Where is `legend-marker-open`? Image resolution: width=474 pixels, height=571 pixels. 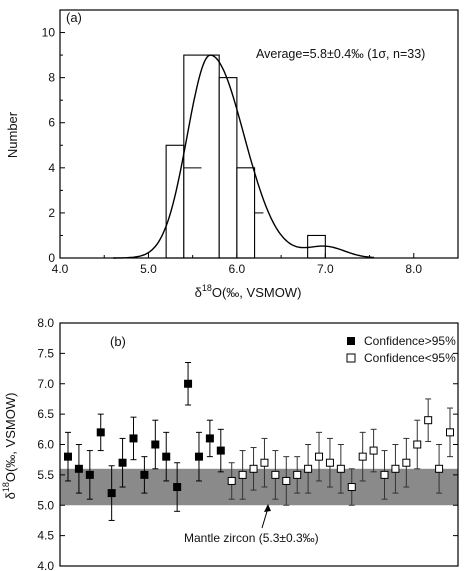 legend-marker-open is located at coordinates (351, 358).